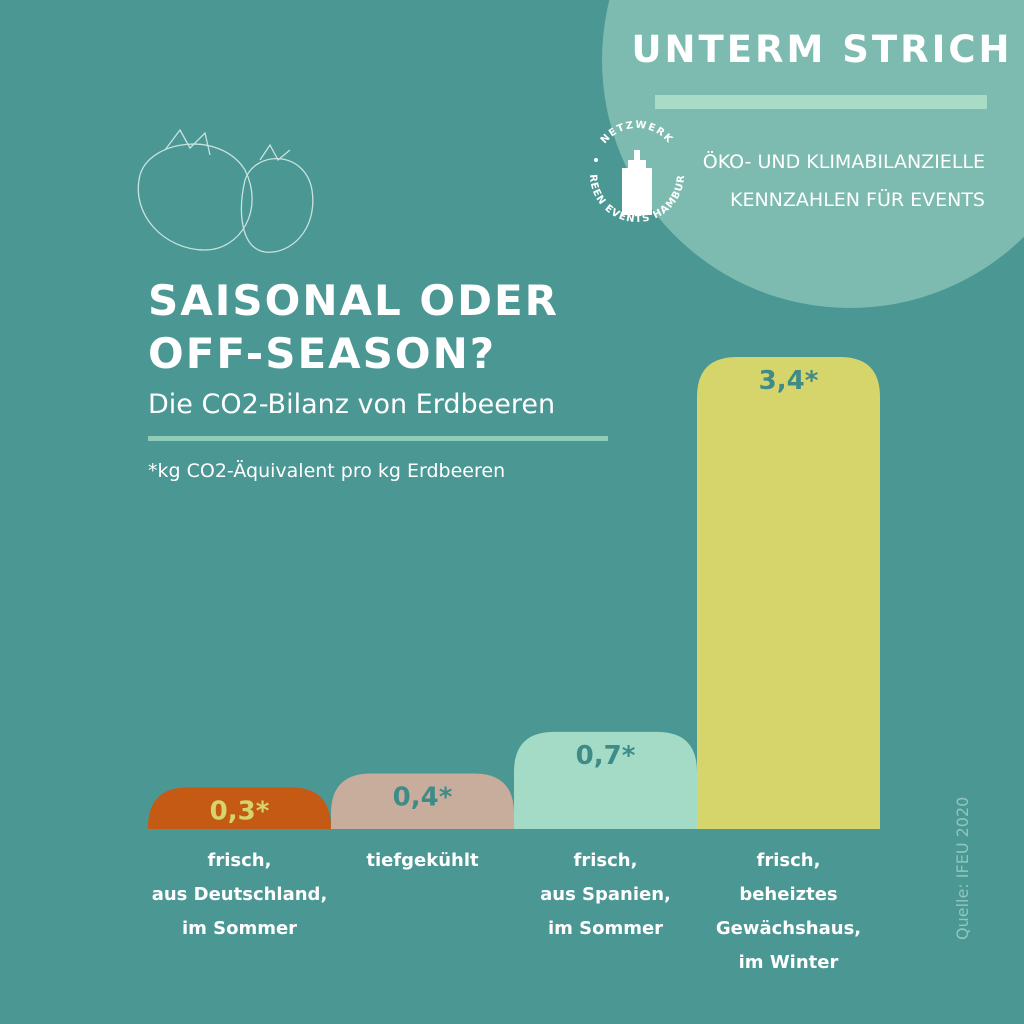 The height and width of the screenshot is (1024, 1024). Describe the element at coordinates (423, 797) in the screenshot. I see `value-label: 0,4*` at that location.